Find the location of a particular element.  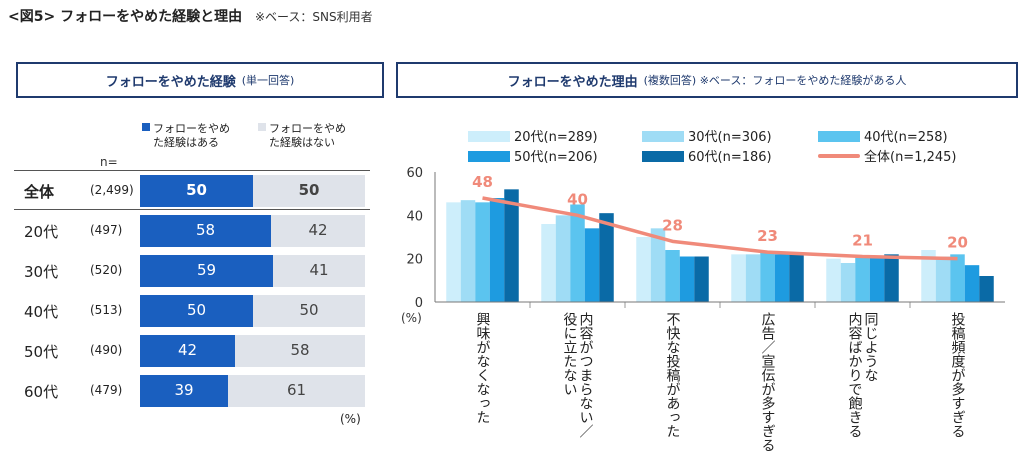

legend-no-swatch is located at coordinates (262, 127).